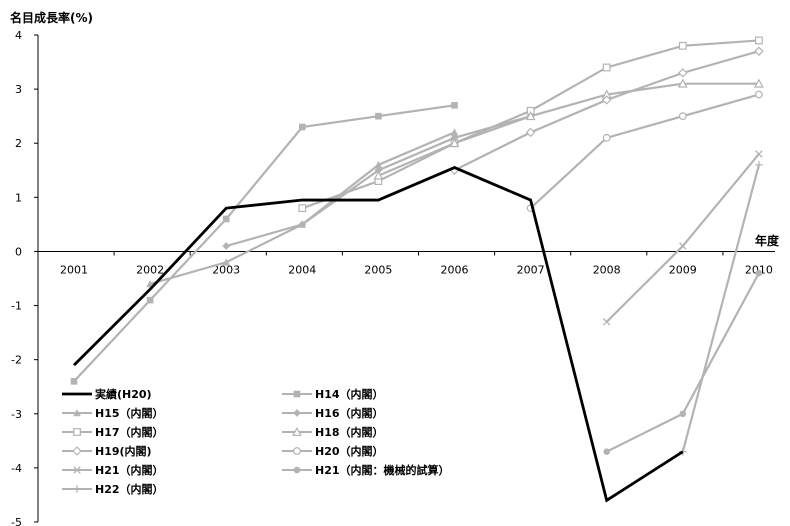 This screenshot has height=526, width=790. Describe the element at coordinates (18, 89) in the screenshot. I see `y-tick-label: 3` at that location.